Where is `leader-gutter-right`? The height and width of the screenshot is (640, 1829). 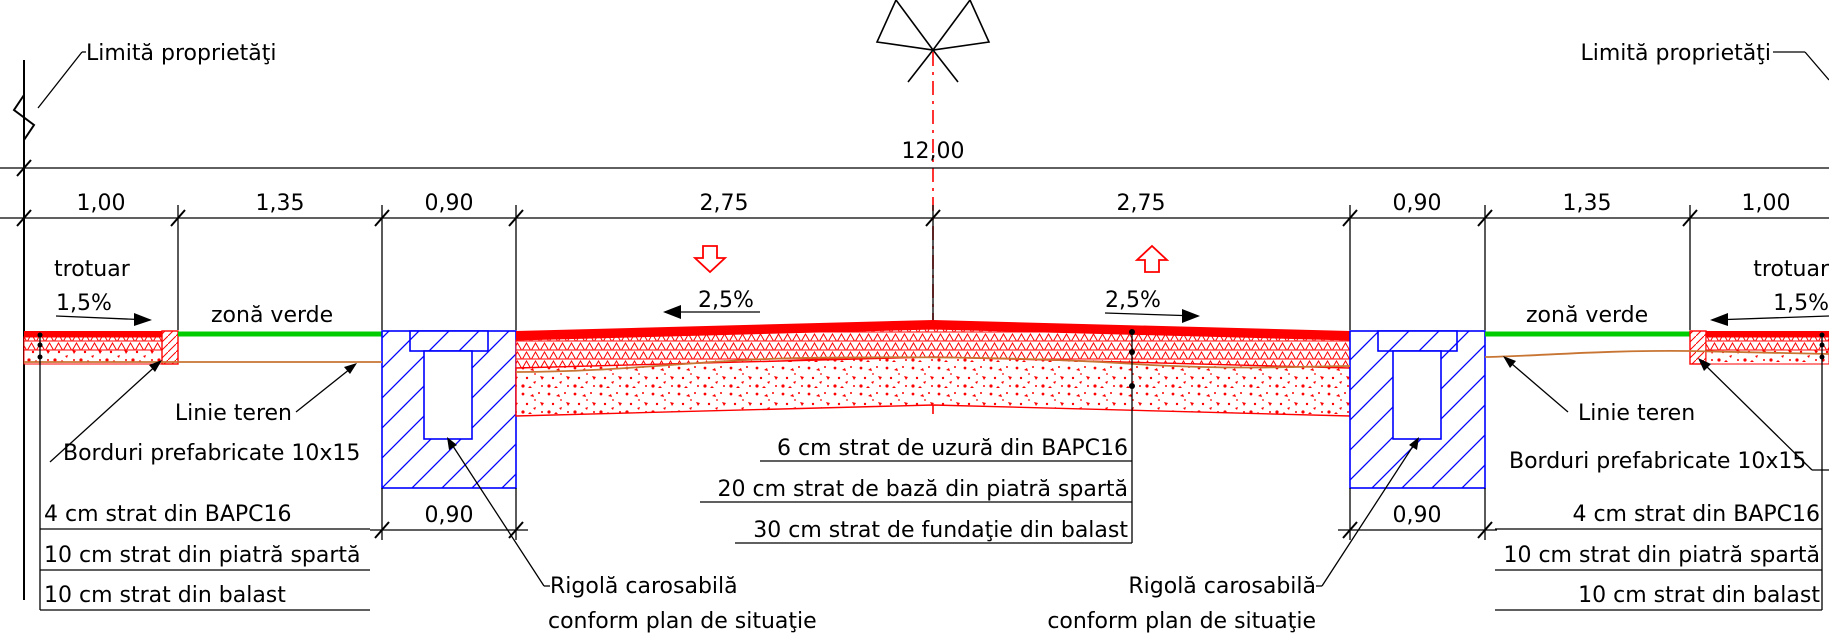
leader-gutter-right is located at coordinates (1367, 512).